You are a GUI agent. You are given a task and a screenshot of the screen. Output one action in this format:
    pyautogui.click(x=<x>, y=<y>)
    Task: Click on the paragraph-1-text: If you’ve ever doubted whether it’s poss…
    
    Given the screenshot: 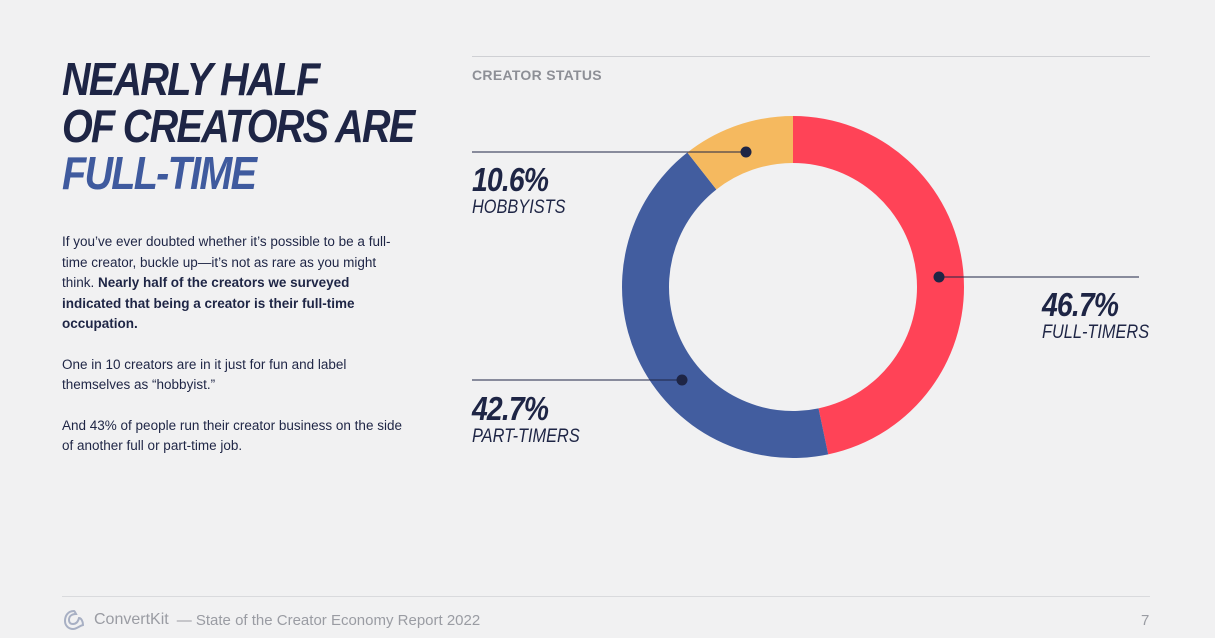 What is the action you would take?
    pyautogui.click(x=226, y=262)
    